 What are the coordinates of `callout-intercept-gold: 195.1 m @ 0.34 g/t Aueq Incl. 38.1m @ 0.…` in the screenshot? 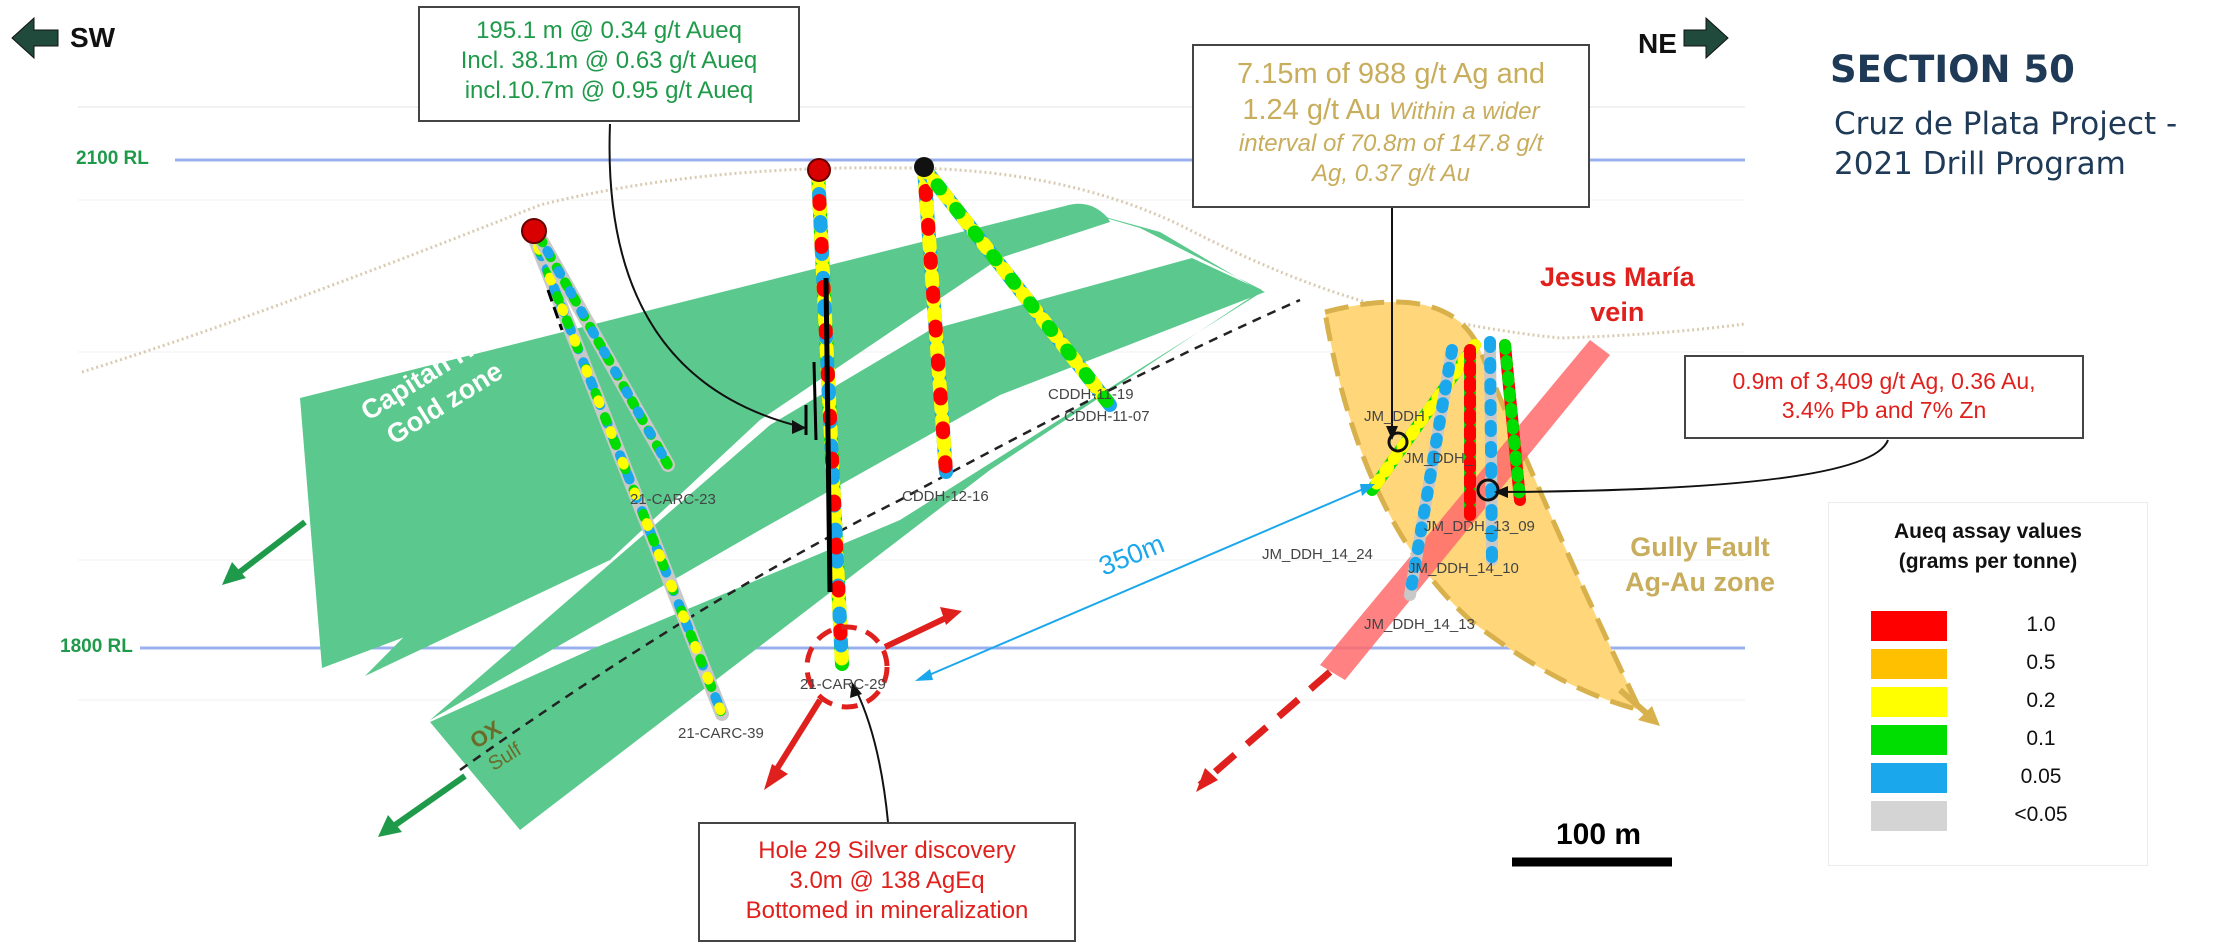 It's located at (609, 64).